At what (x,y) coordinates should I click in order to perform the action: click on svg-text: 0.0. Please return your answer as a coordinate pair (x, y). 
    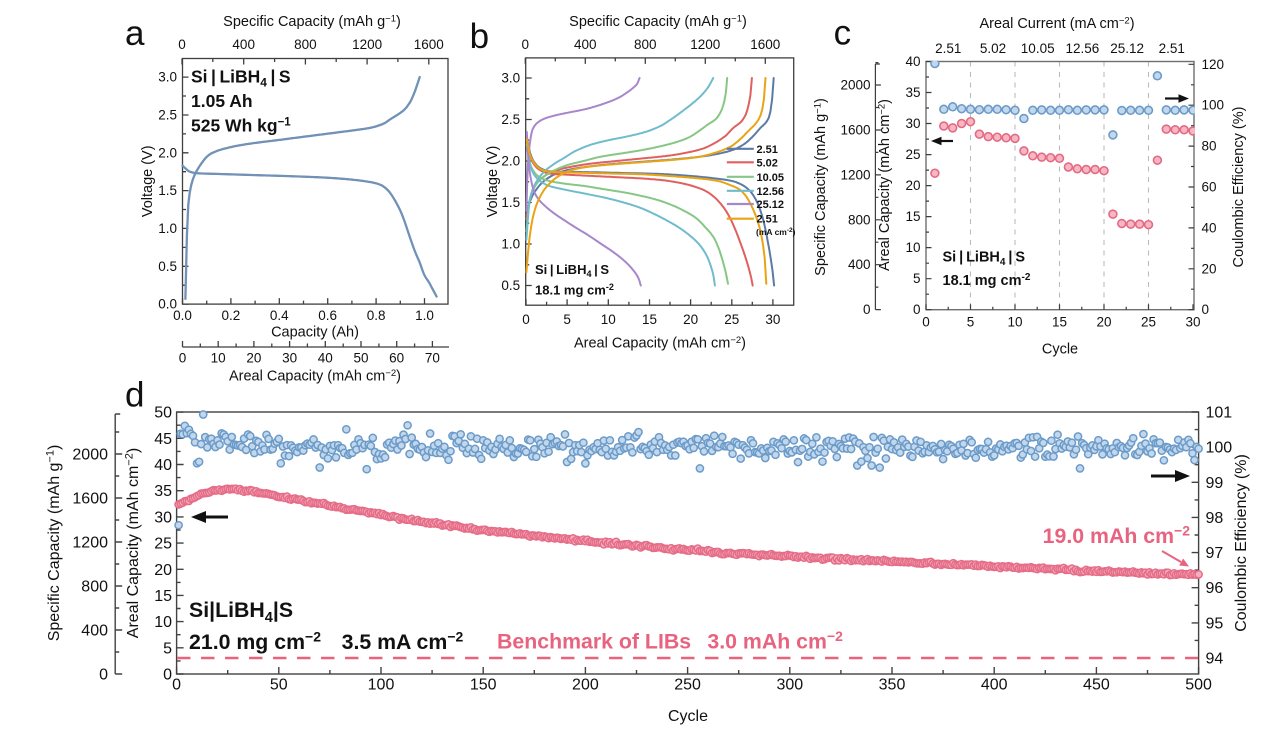
    Looking at the image, I should click on (167, 304).